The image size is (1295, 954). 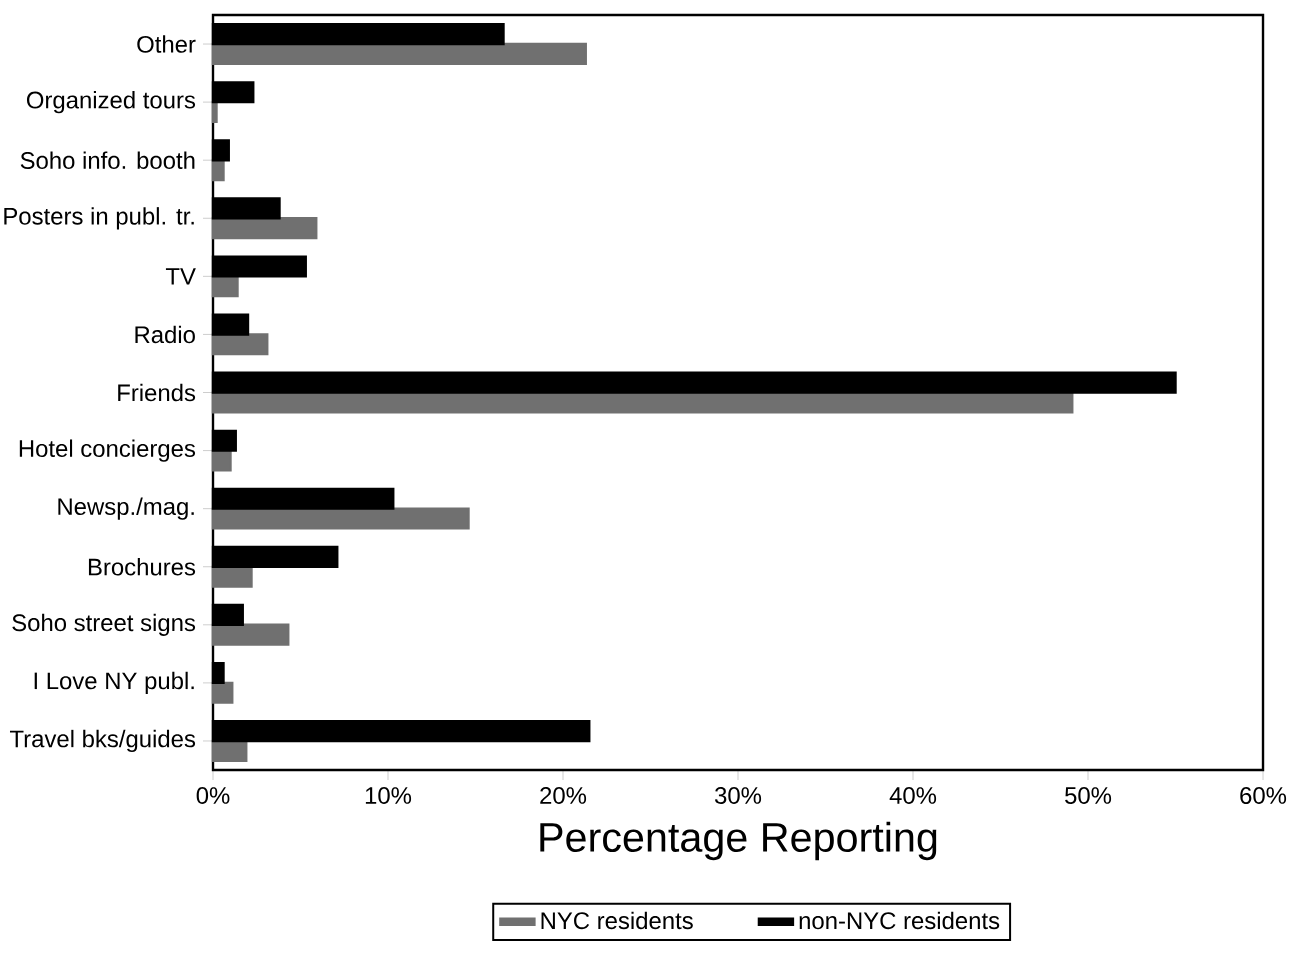 What do you see at coordinates (111, 102) in the screenshot?
I see `y-tick-label: Organized tours` at bounding box center [111, 102].